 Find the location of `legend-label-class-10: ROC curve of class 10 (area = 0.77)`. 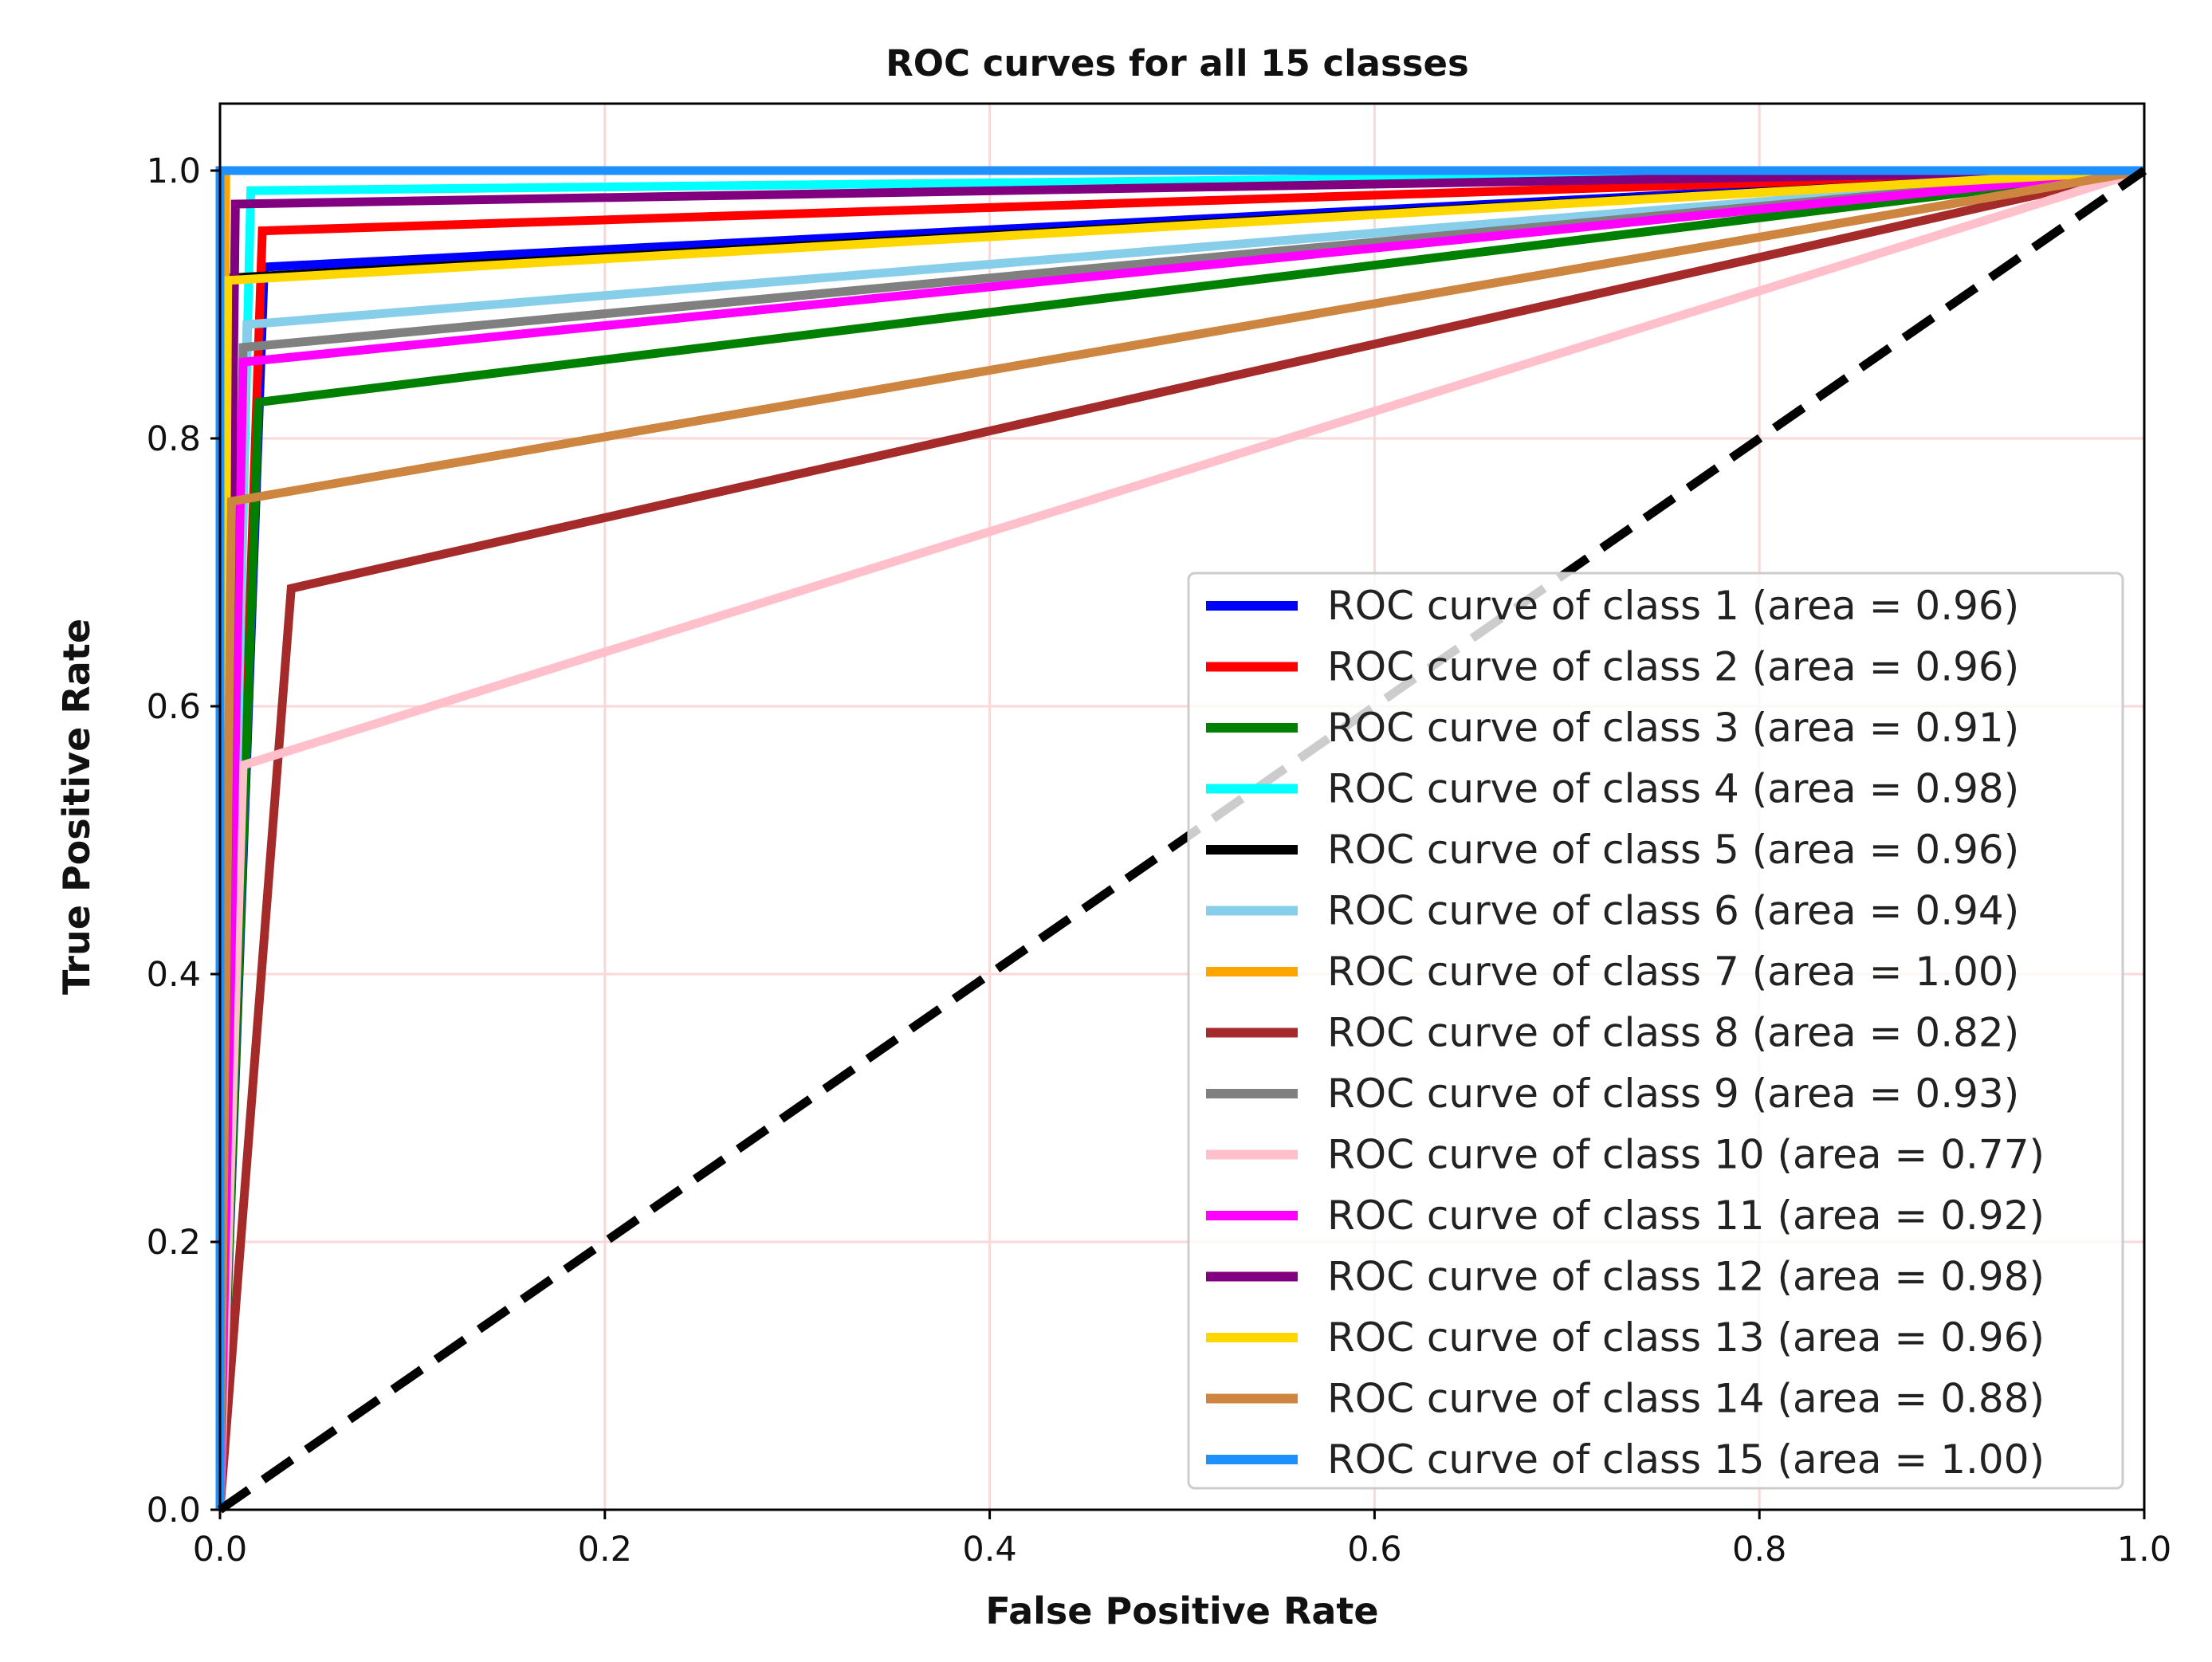

legend-label-class-10: ROC curve of class 10 (area = 0.77) is located at coordinates (1686, 1155).